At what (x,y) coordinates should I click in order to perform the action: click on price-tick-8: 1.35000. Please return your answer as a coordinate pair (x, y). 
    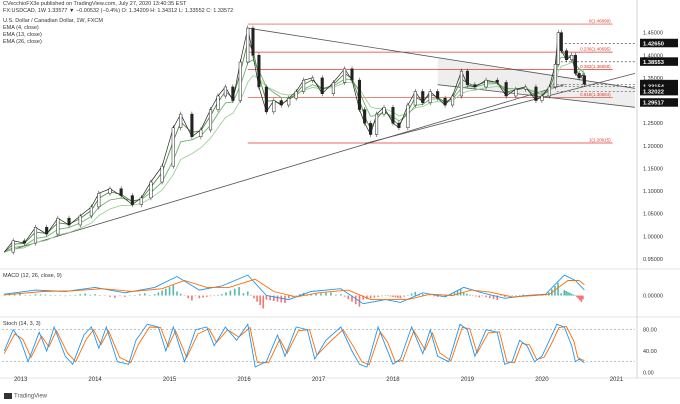
    Looking at the image, I should click on (653, 79).